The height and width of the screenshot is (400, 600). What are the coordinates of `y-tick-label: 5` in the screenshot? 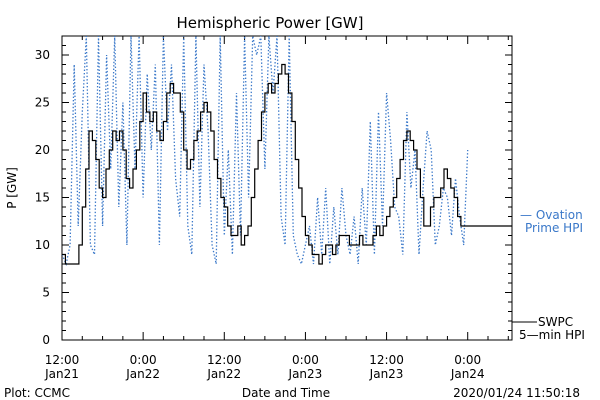 It's located at (46, 293).